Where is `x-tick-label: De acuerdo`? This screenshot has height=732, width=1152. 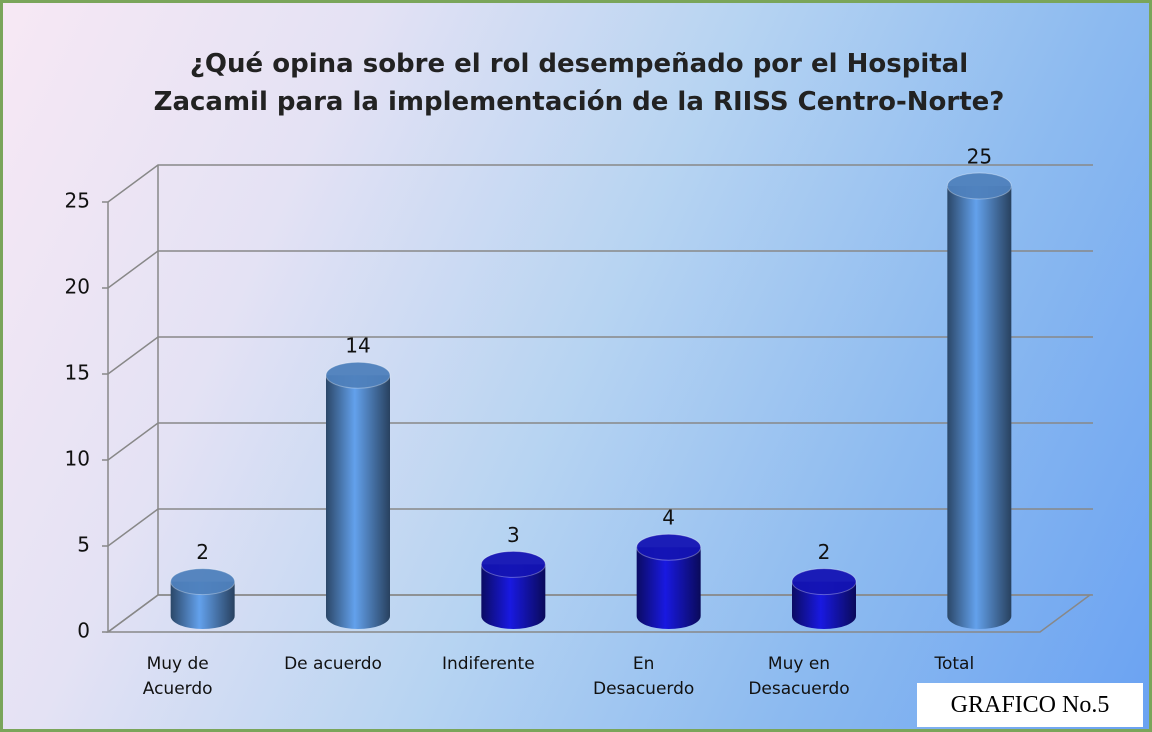
x-tick-label: De acuerdo is located at coordinates (333, 664).